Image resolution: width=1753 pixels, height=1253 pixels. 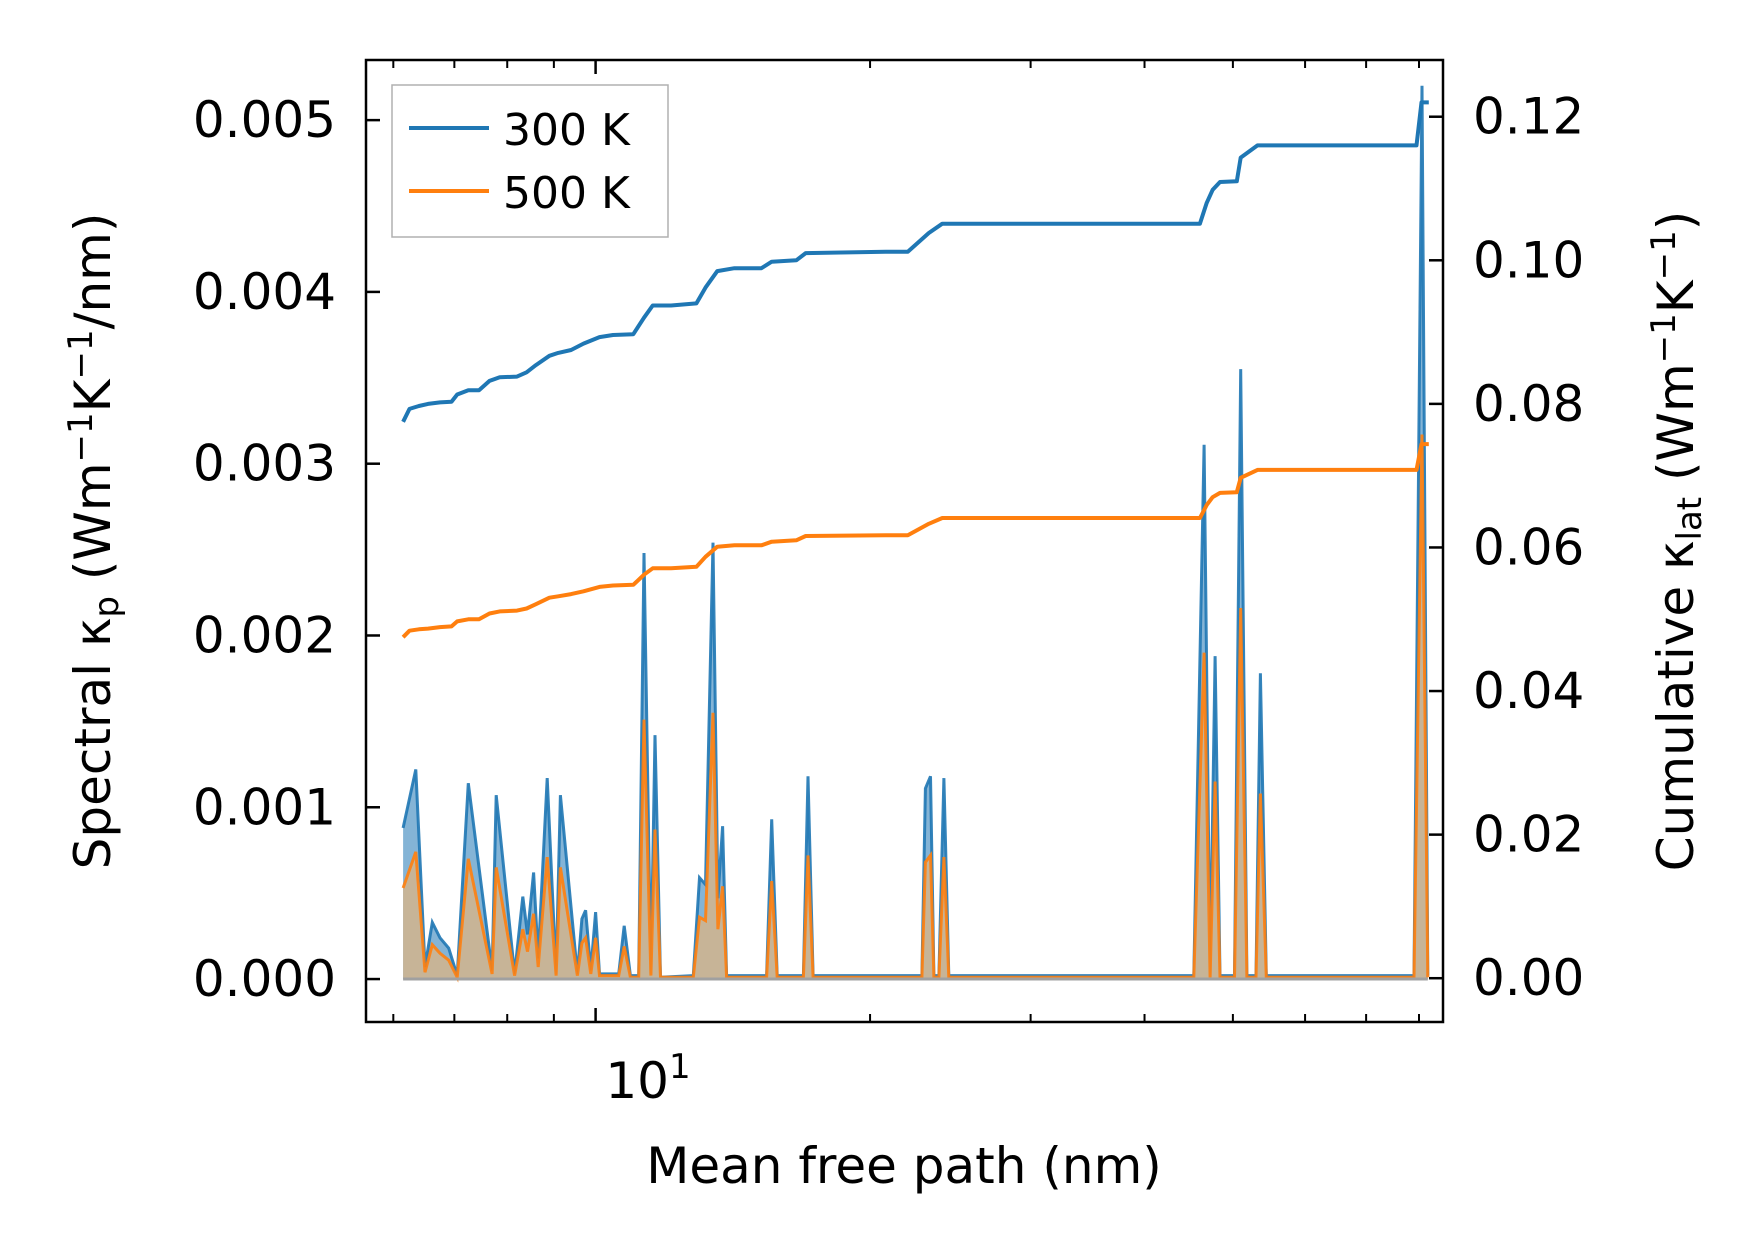 What do you see at coordinates (264, 807) in the screenshot?
I see `left-tick-label-1: 0.001` at bounding box center [264, 807].